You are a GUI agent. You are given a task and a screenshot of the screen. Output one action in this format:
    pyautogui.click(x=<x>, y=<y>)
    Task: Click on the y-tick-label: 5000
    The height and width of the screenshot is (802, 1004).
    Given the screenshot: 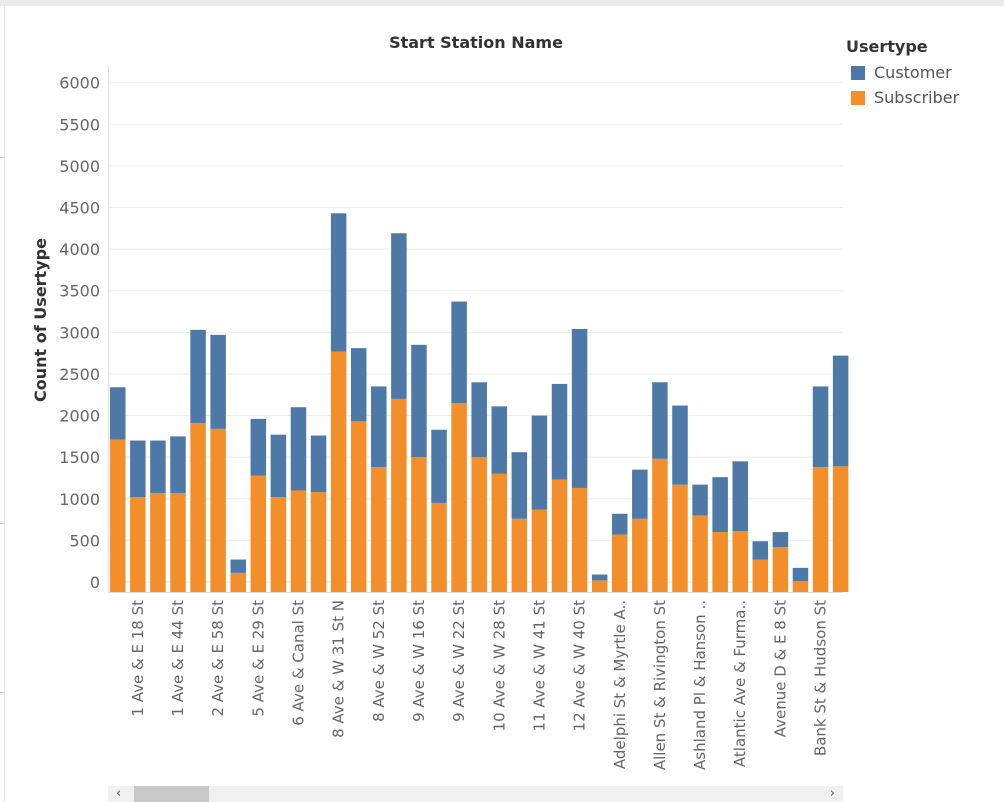 What is the action you would take?
    pyautogui.click(x=79, y=166)
    